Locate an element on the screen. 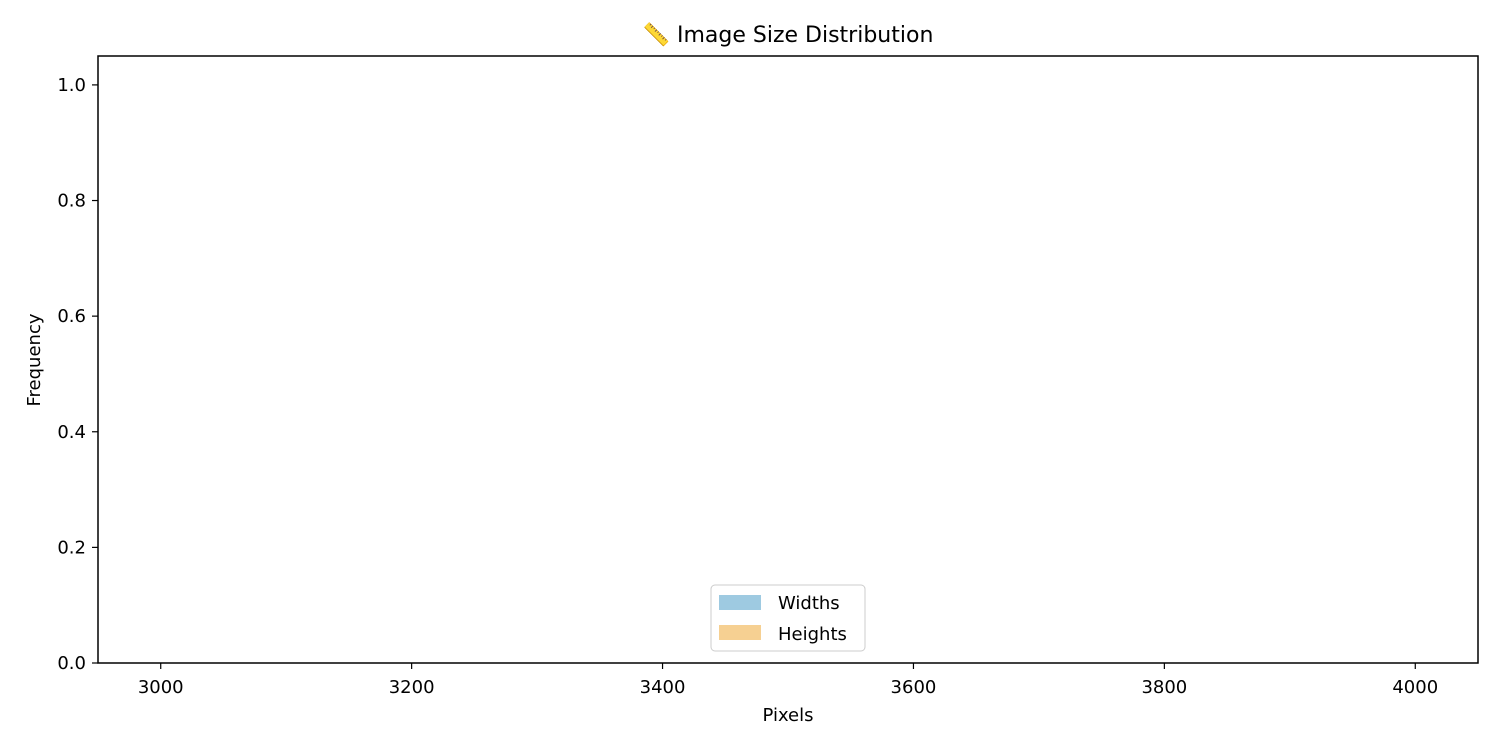  legend-label-heights: Heights is located at coordinates (812, 634).